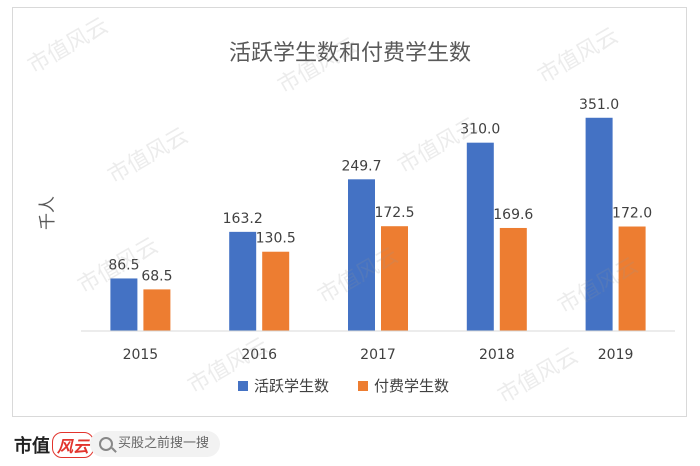 Image resolution: width=700 pixels, height=466 pixels. Describe the element at coordinates (124, 304) in the screenshot. I see `bar-active-2015` at that location.